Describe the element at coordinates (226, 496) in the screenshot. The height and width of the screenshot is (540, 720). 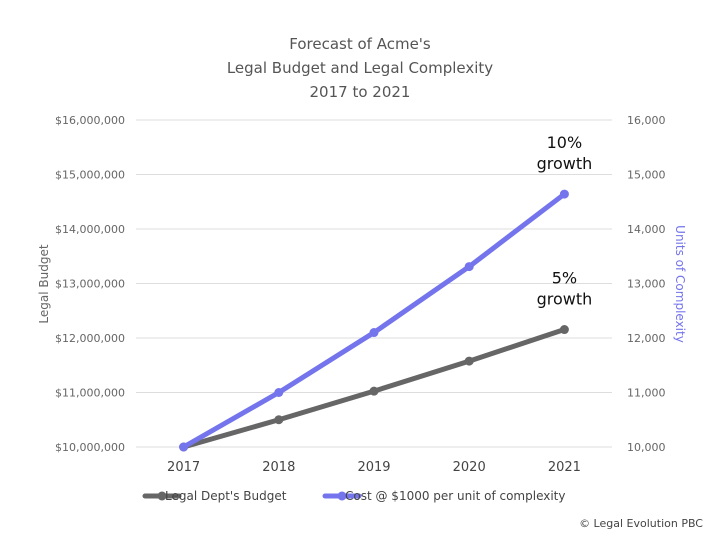
I see `legend-label: Legal Dept's Budget` at that location.